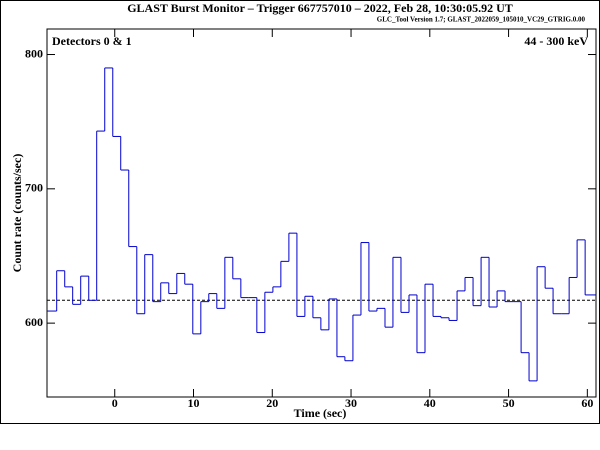  I want to click on annotation: Detectors 0 & 1, so click(92, 41).